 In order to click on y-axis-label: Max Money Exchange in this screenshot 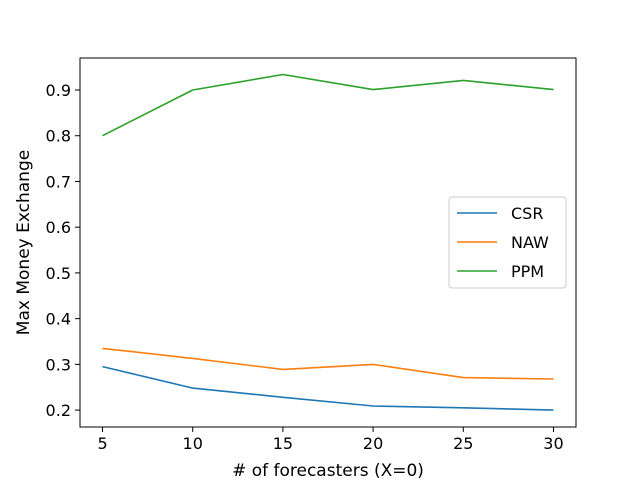, I will do `click(24, 242)`.